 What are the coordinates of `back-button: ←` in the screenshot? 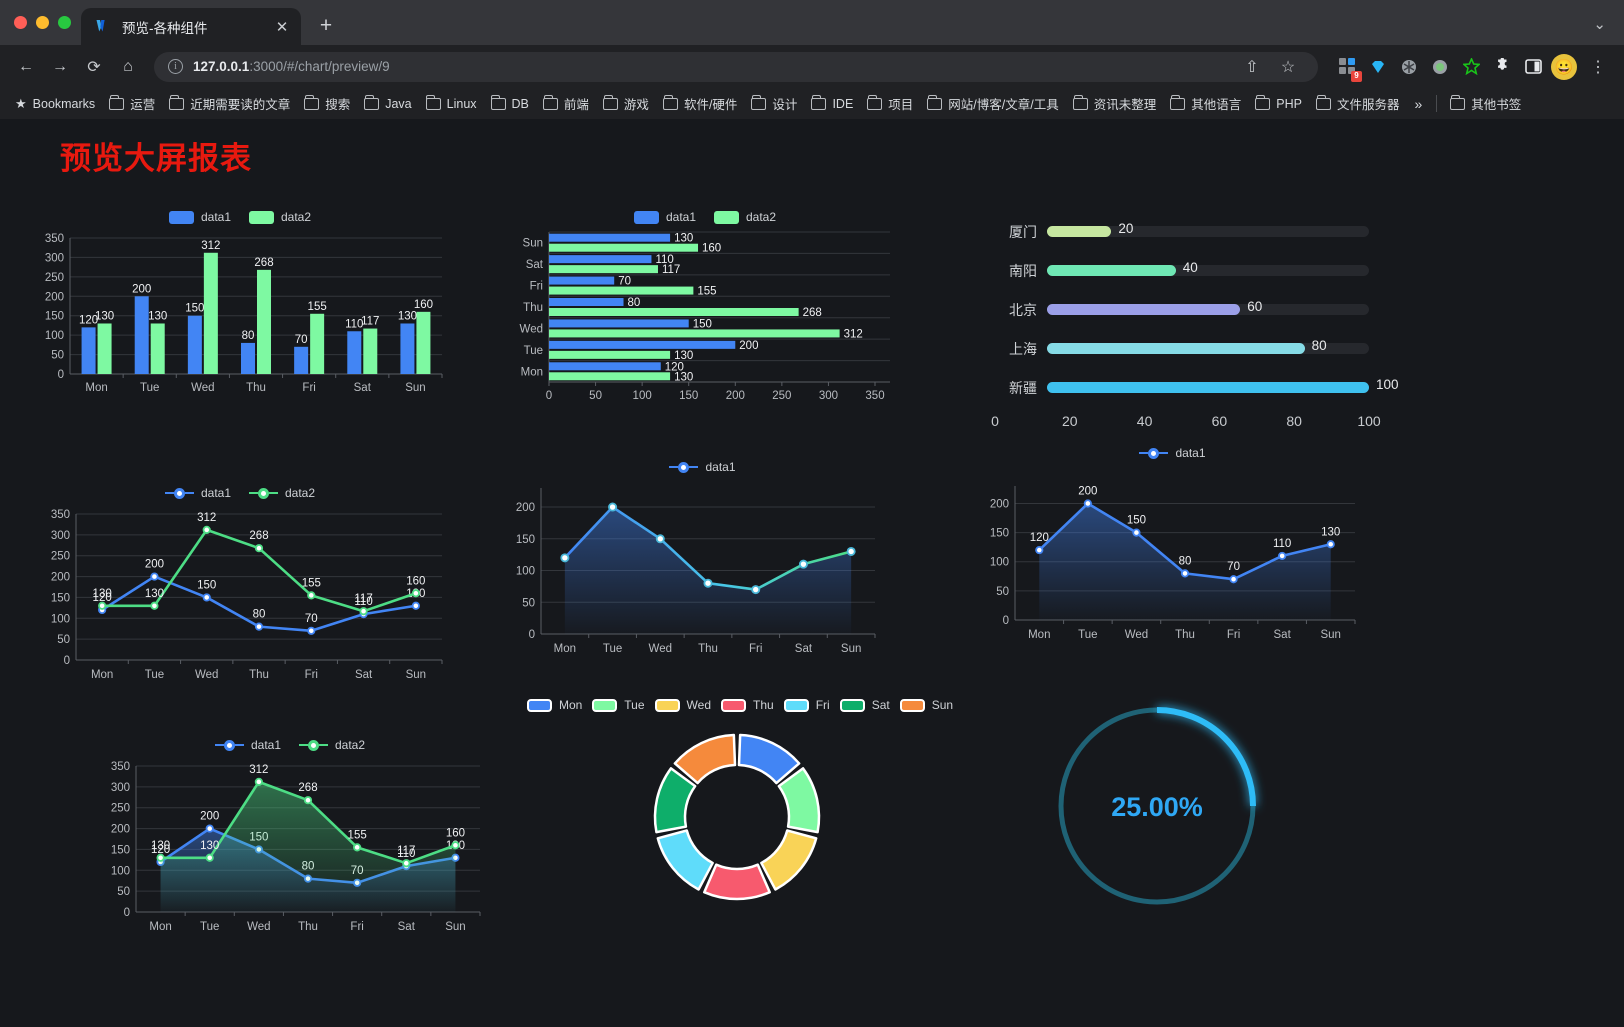 It's located at (26, 66).